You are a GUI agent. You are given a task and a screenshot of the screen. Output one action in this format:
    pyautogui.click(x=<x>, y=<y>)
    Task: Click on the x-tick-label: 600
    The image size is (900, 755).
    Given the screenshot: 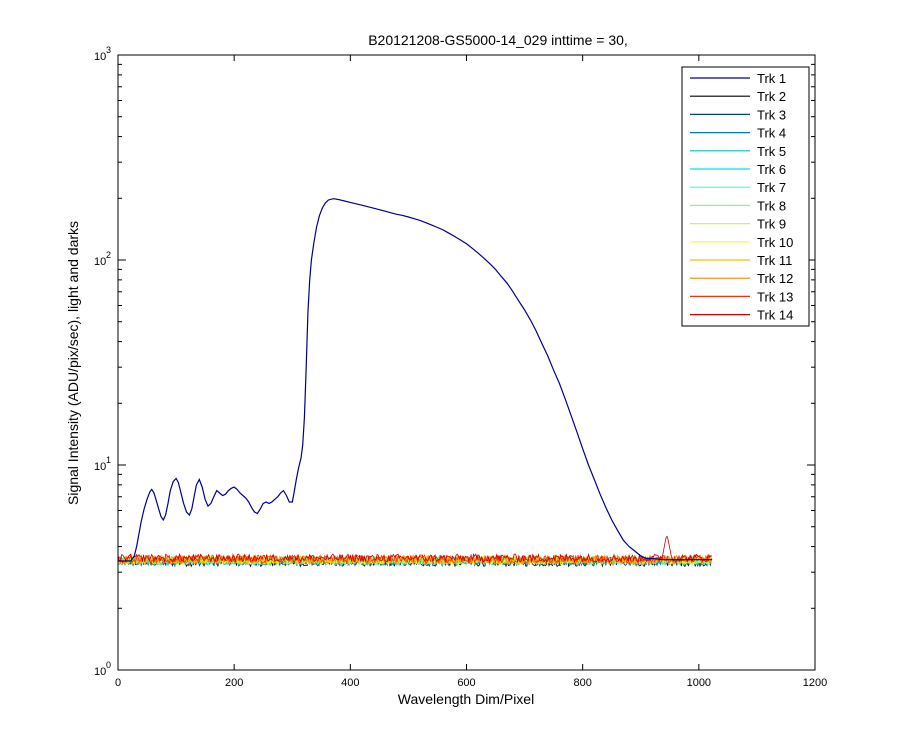 What is the action you would take?
    pyautogui.click(x=466, y=683)
    